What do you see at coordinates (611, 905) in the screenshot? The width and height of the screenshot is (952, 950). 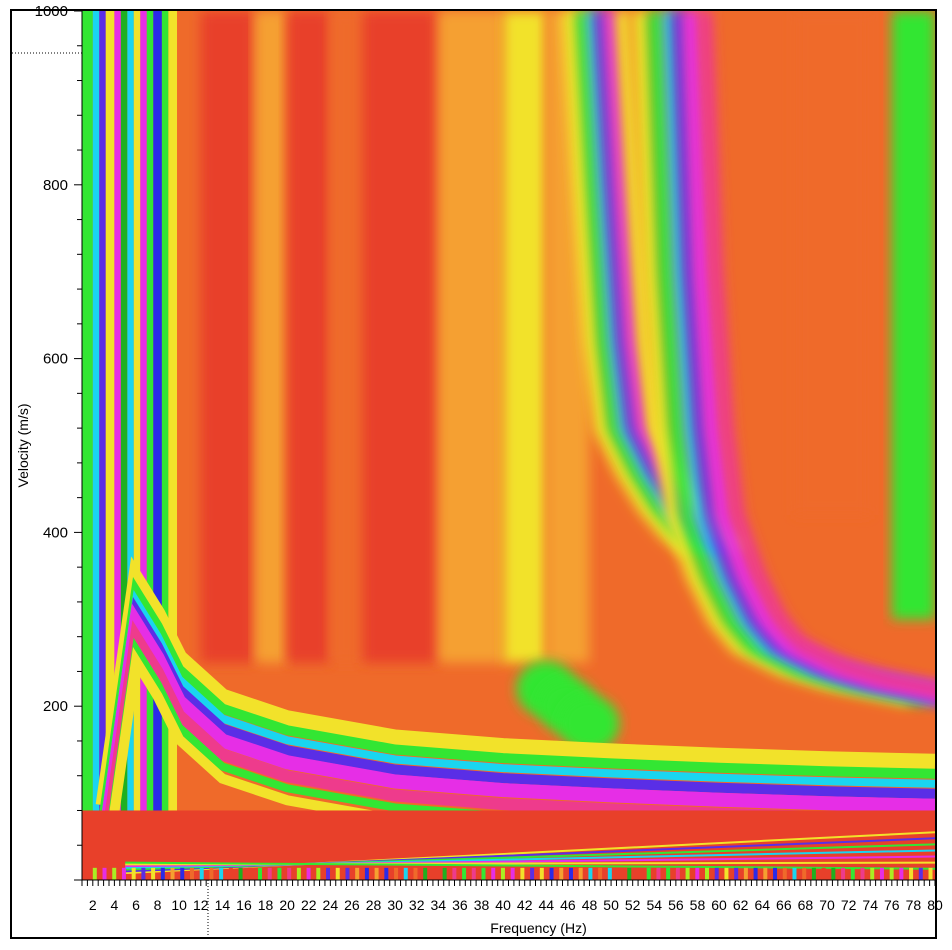 I see `x-tick-label: 50` at bounding box center [611, 905].